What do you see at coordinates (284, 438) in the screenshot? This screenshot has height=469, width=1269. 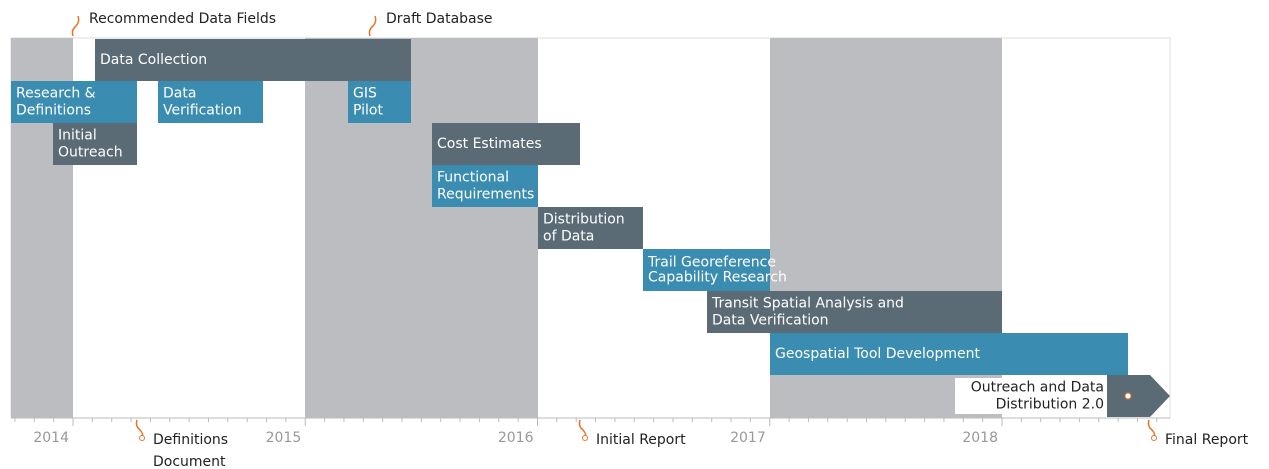 I see `year-label: 2015` at bounding box center [284, 438].